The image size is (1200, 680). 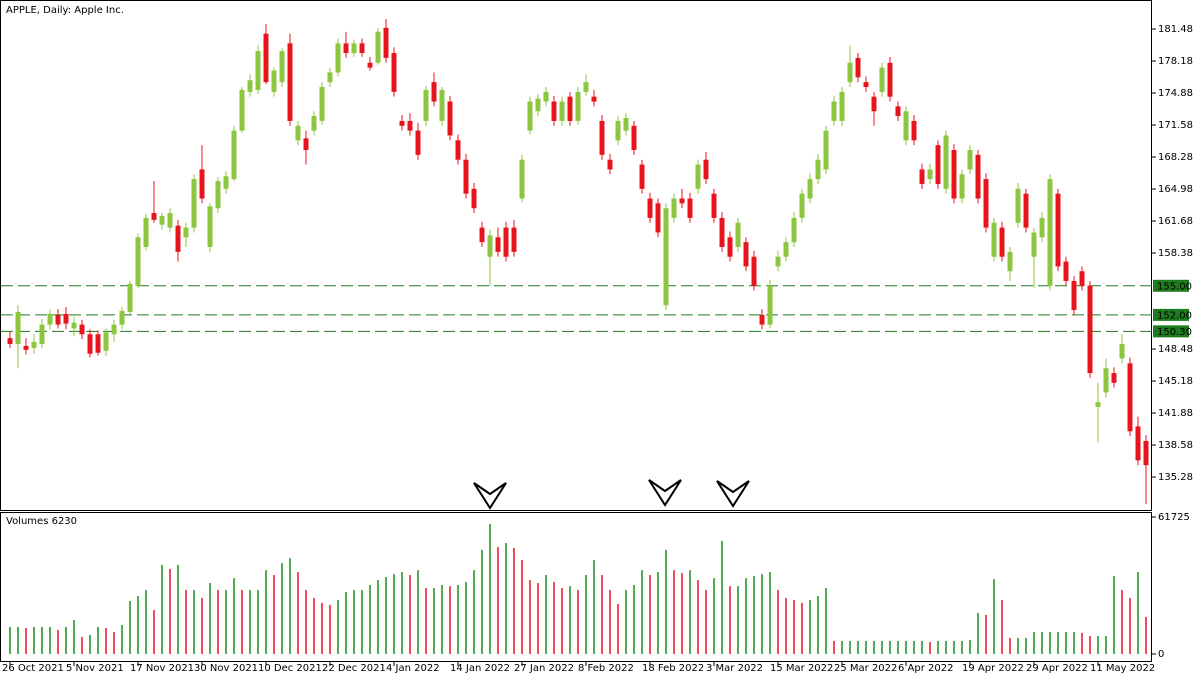 What do you see at coordinates (1175, 445) in the screenshot?
I see `y-tick-label: 138.58` at bounding box center [1175, 445].